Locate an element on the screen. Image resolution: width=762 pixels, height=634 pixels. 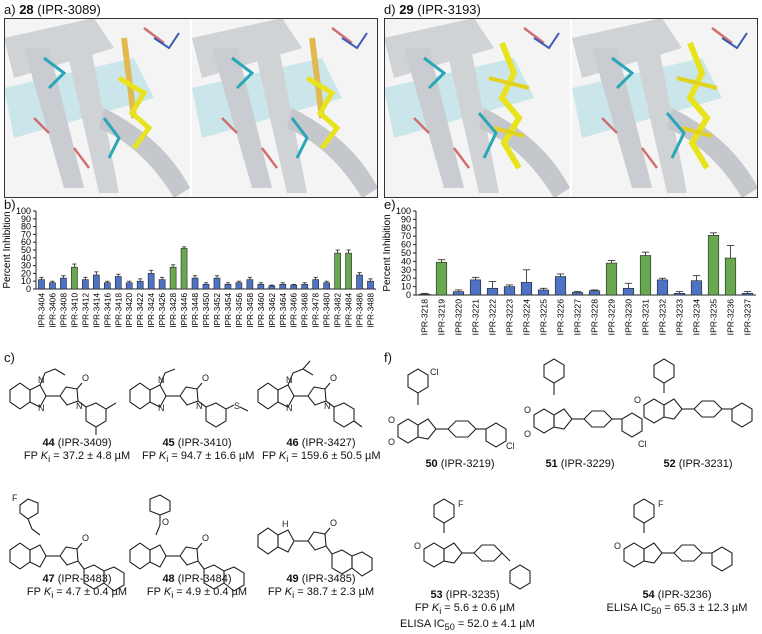
y-tick-label: 90 is located at coordinates (406, 219).